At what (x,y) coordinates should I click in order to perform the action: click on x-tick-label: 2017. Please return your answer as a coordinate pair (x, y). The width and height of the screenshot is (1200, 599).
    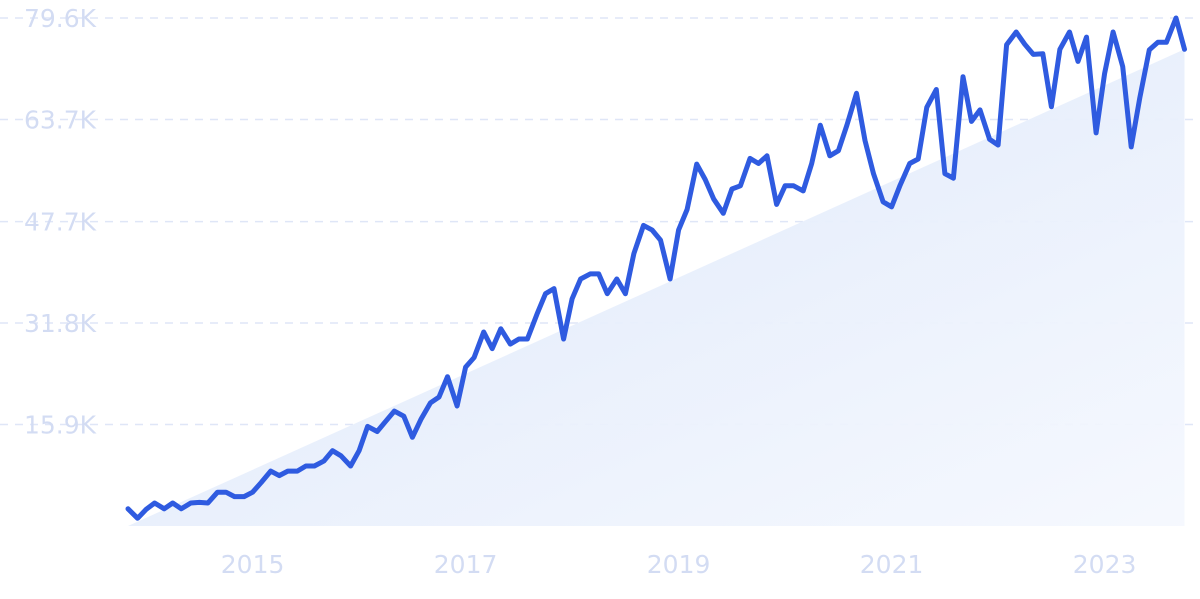
    Looking at the image, I should click on (466, 564).